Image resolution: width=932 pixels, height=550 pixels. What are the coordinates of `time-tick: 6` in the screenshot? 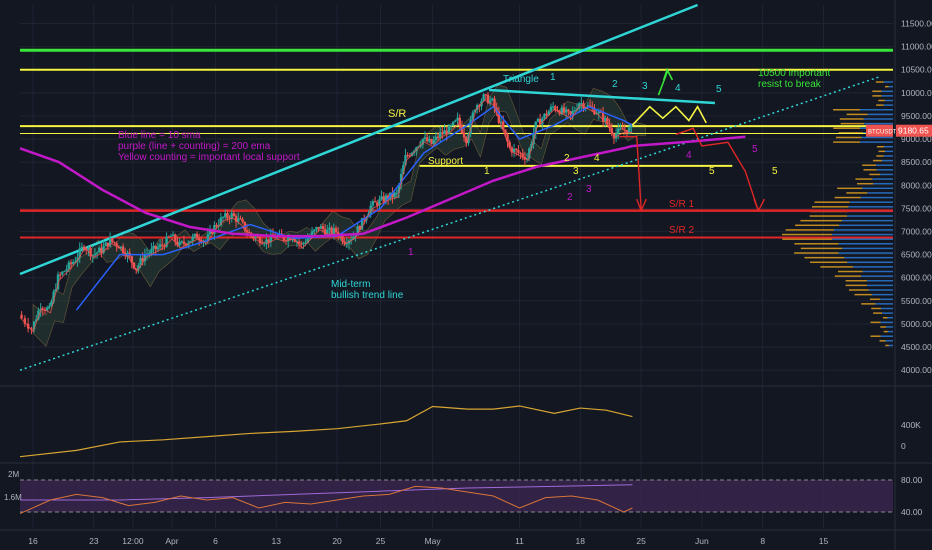 It's located at (215, 541).